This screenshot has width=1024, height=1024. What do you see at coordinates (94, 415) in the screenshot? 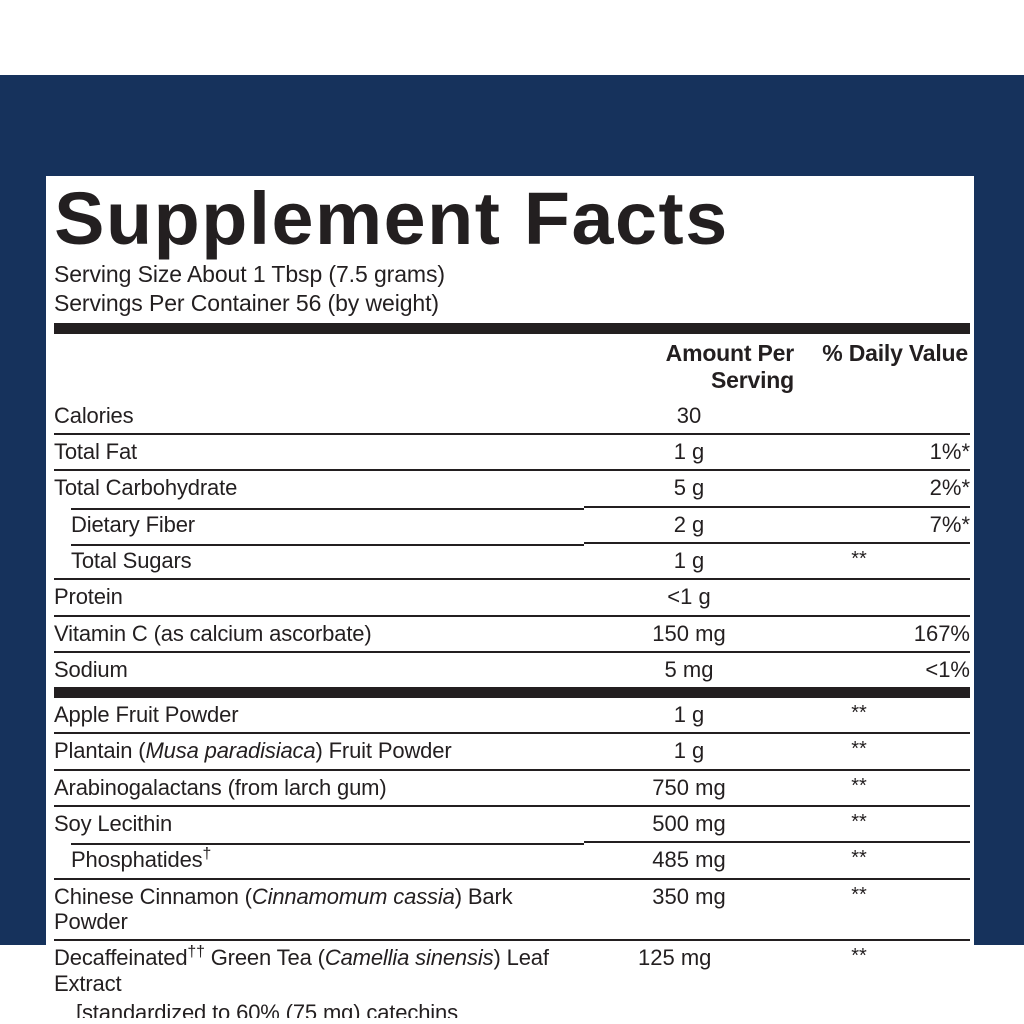
I see `nutrient-name: Calories` at bounding box center [94, 415].